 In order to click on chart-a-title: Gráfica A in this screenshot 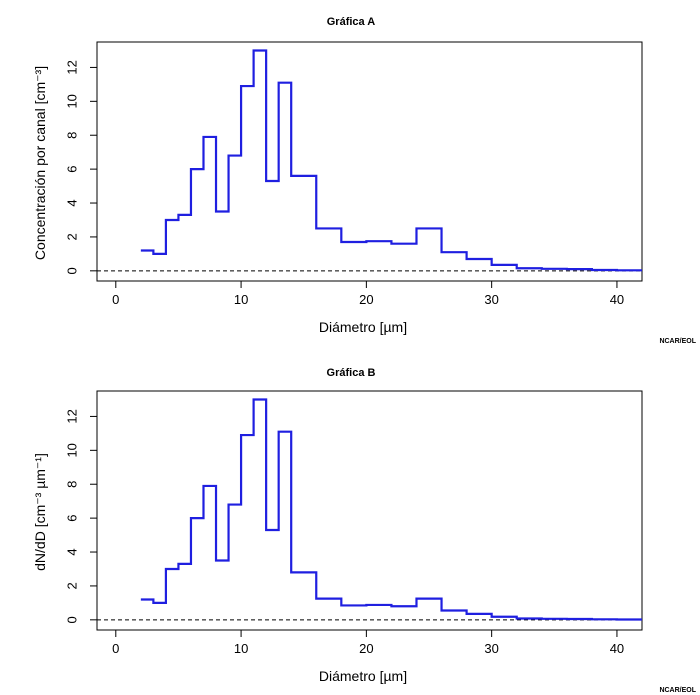, I will do `click(351, 22)`.